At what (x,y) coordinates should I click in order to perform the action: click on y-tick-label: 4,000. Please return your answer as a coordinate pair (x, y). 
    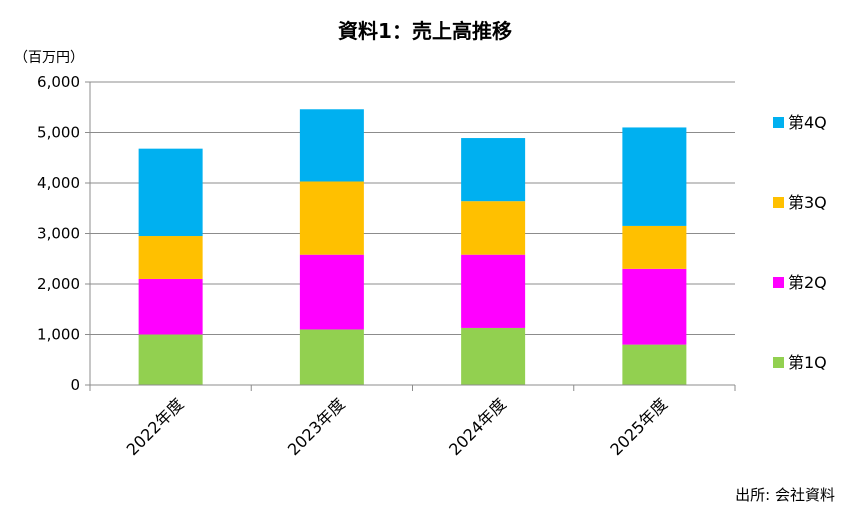
    Looking at the image, I should click on (58, 183).